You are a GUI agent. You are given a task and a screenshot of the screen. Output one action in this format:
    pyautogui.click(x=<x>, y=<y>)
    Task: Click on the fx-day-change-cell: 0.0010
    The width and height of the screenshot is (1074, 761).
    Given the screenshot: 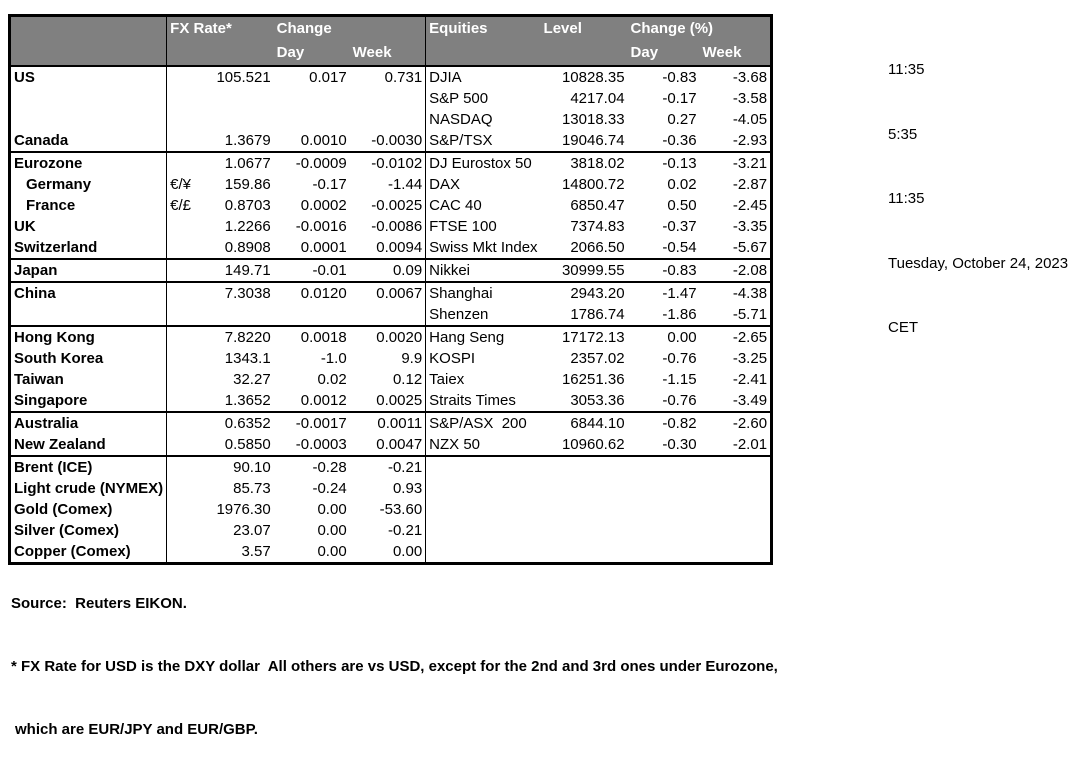 What is the action you would take?
    pyautogui.click(x=323, y=140)
    